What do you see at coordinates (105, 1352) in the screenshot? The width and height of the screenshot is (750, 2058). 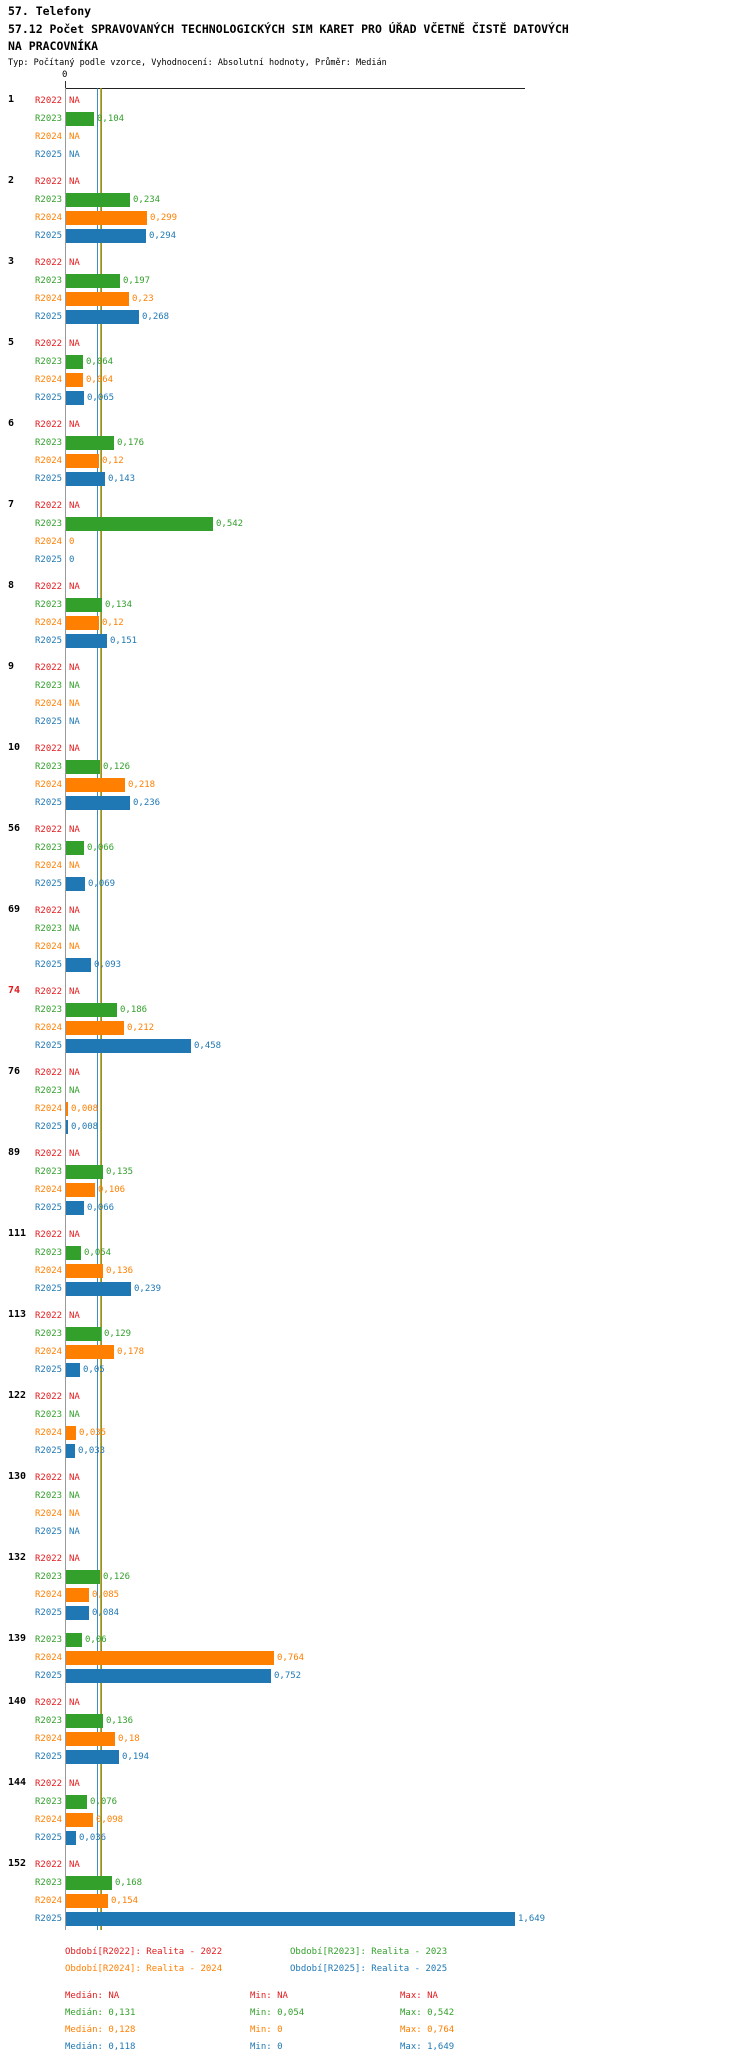 I see `bar-area: 0,178` at bounding box center [105, 1352].